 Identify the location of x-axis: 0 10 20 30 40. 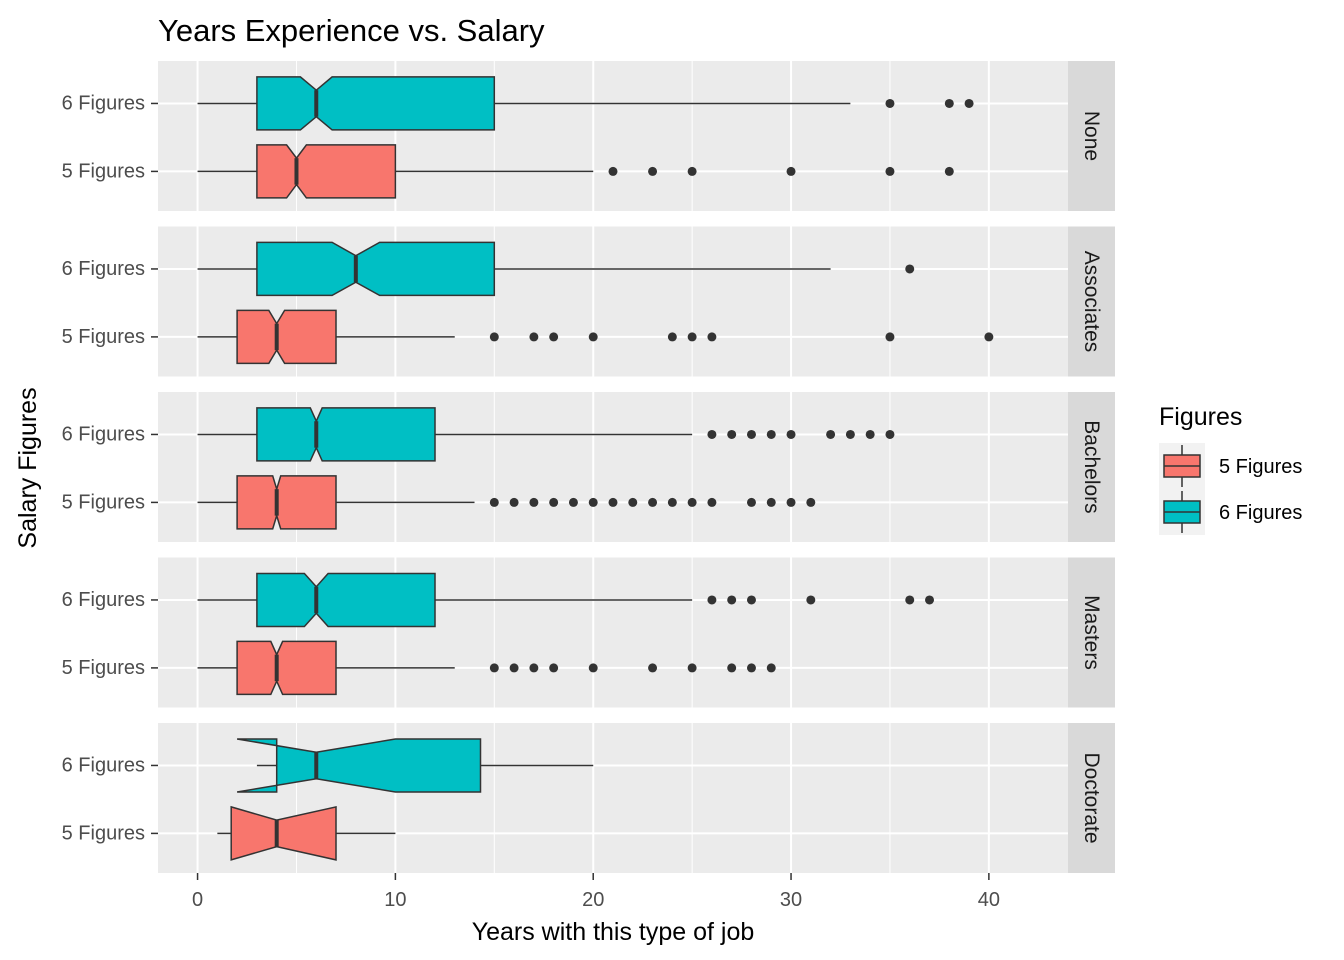
(596, 892).